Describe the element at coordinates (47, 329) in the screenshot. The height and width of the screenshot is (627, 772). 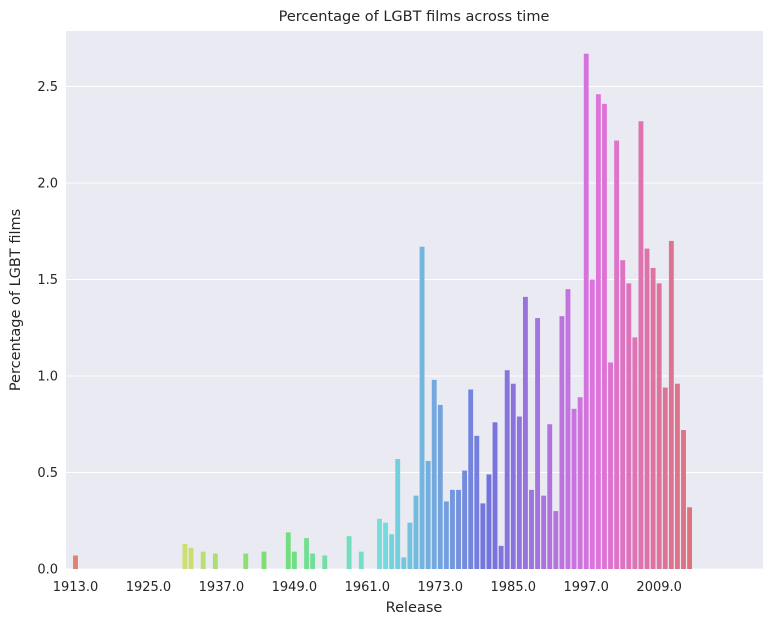
I see `y-axis-ticks: 0.0 0.5 1.0 1.5 2.0 2.5` at that location.